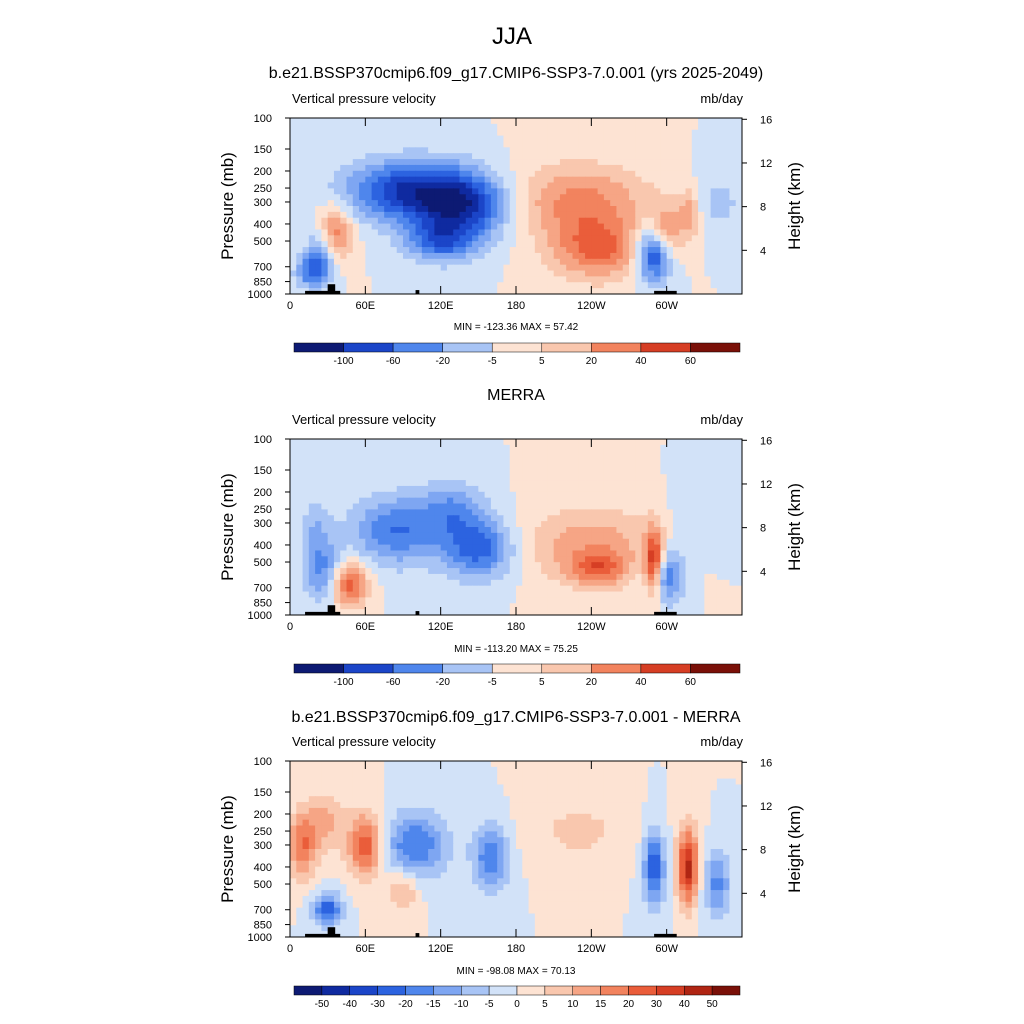  Describe the element at coordinates (227, 527) in the screenshot. I see `y-axis-label: Pressure (mb)` at that location.